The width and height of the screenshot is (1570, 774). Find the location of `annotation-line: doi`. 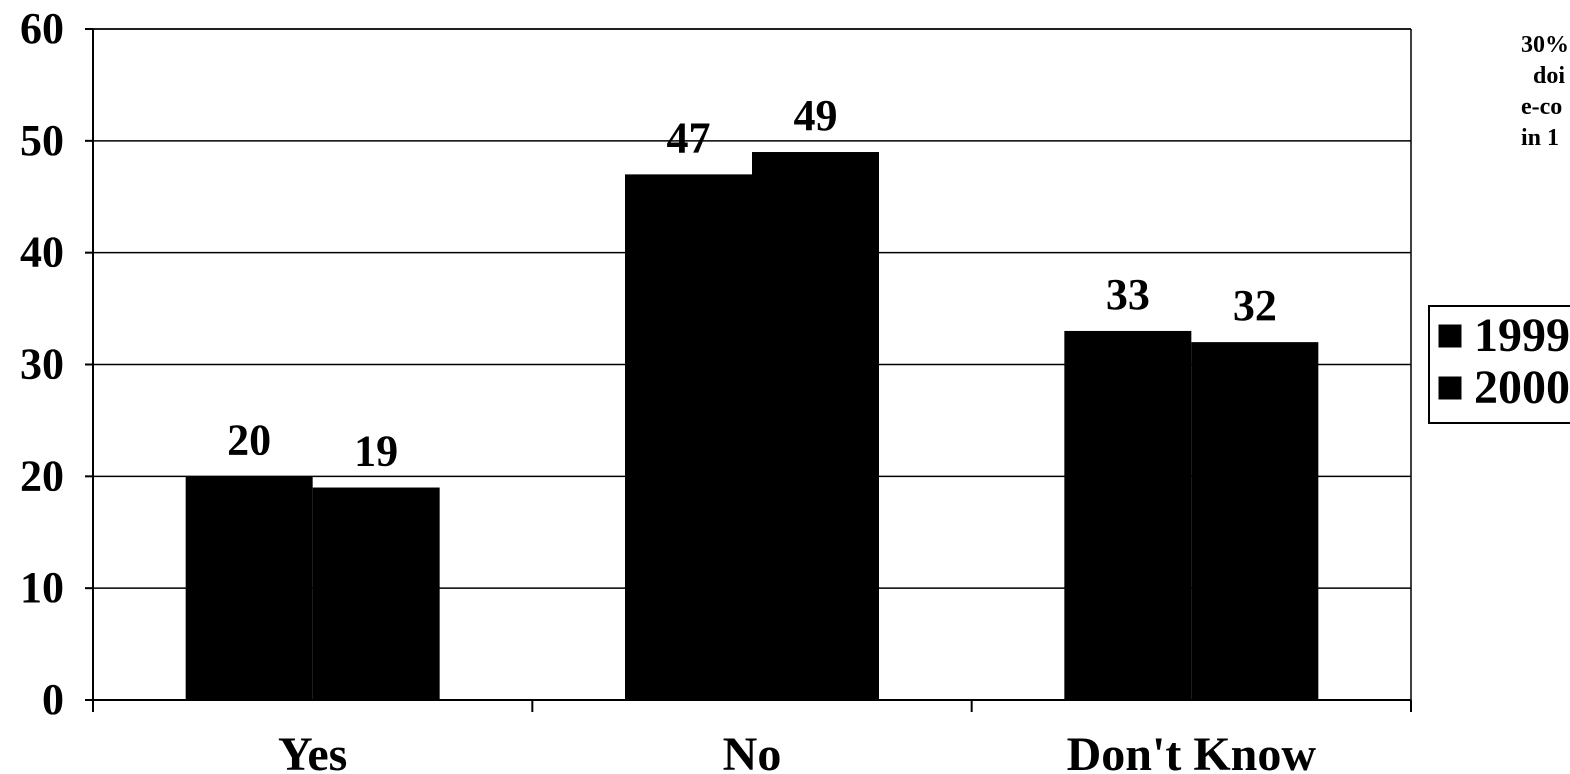

annotation-line: doi is located at coordinates (1546, 76).